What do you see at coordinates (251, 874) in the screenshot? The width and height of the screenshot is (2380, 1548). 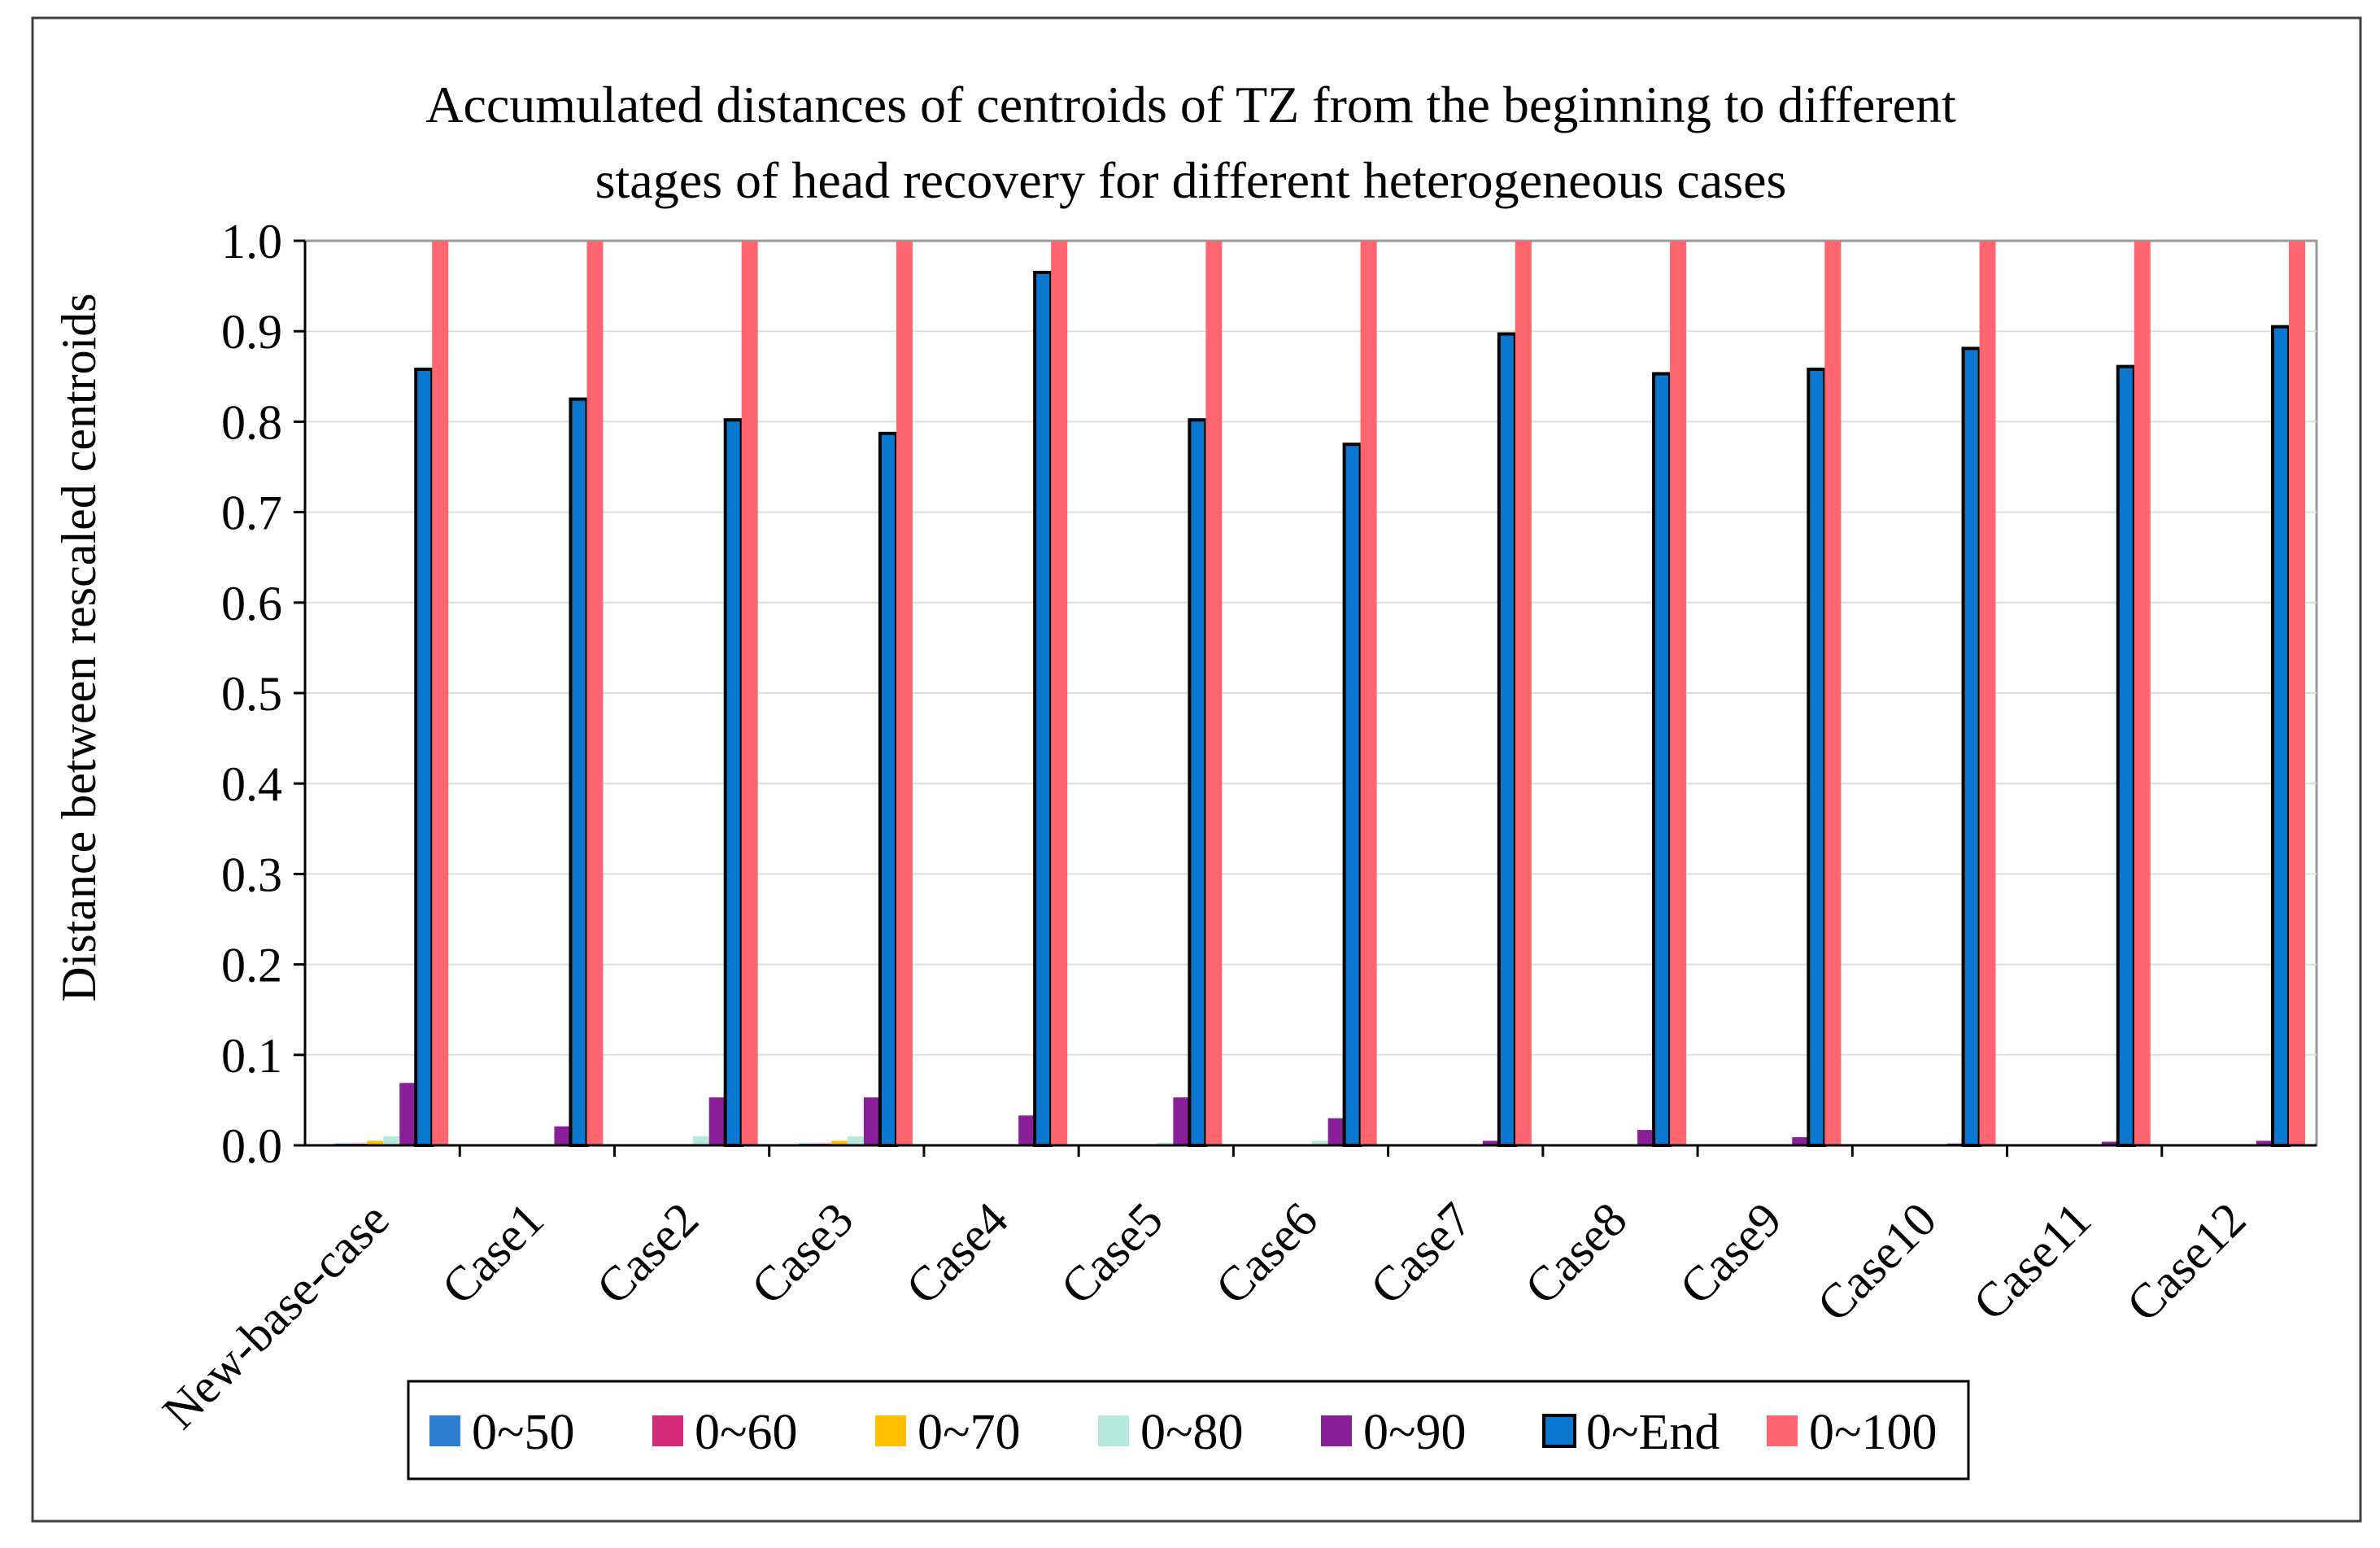 I see `y-tick-label: 0.3` at bounding box center [251, 874].